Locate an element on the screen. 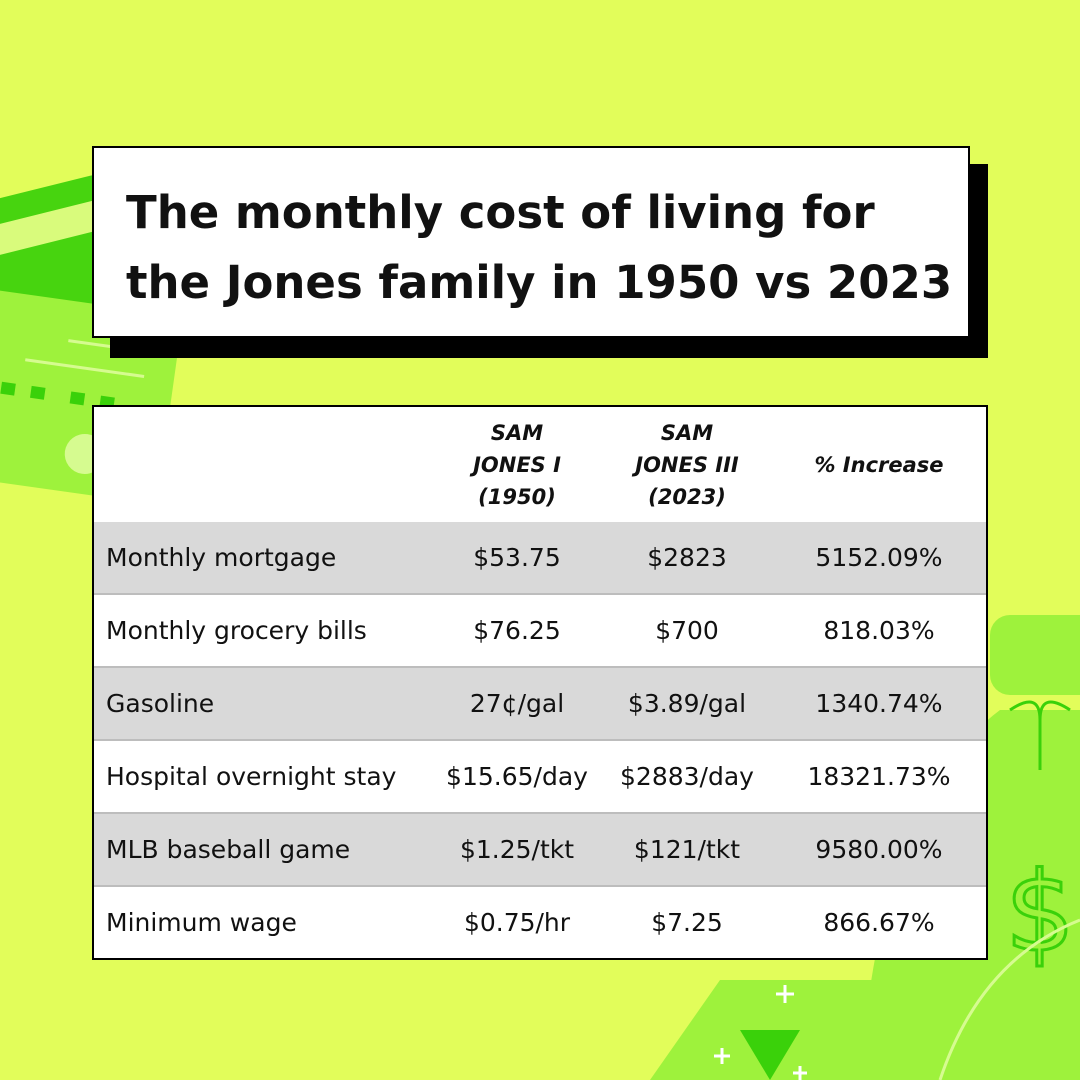 Image resolution: width=1080 pixels, height=1080 pixels. dollar-icon: $ is located at coordinates (1040, 912).